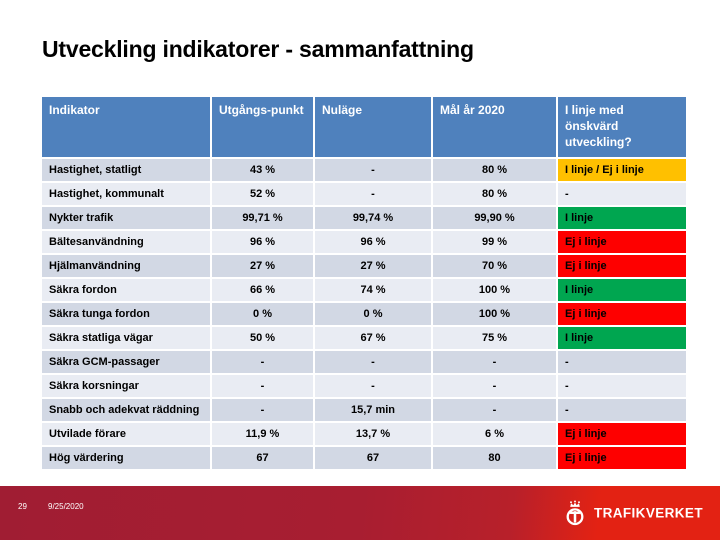 The width and height of the screenshot is (720, 540). Describe the element at coordinates (262, 458) in the screenshot. I see `start-value-cell: 67` at that location.